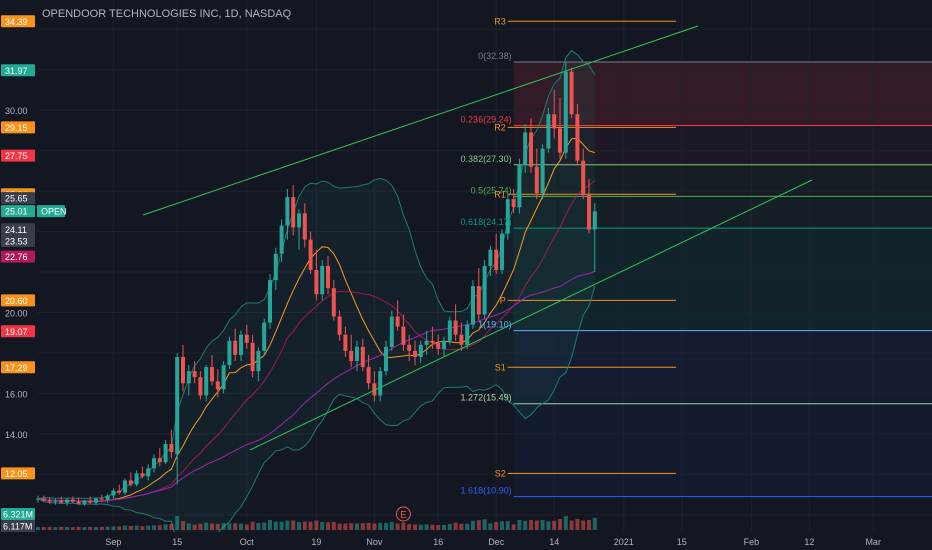  I want to click on x-tick-label: Oct, so click(247, 542).